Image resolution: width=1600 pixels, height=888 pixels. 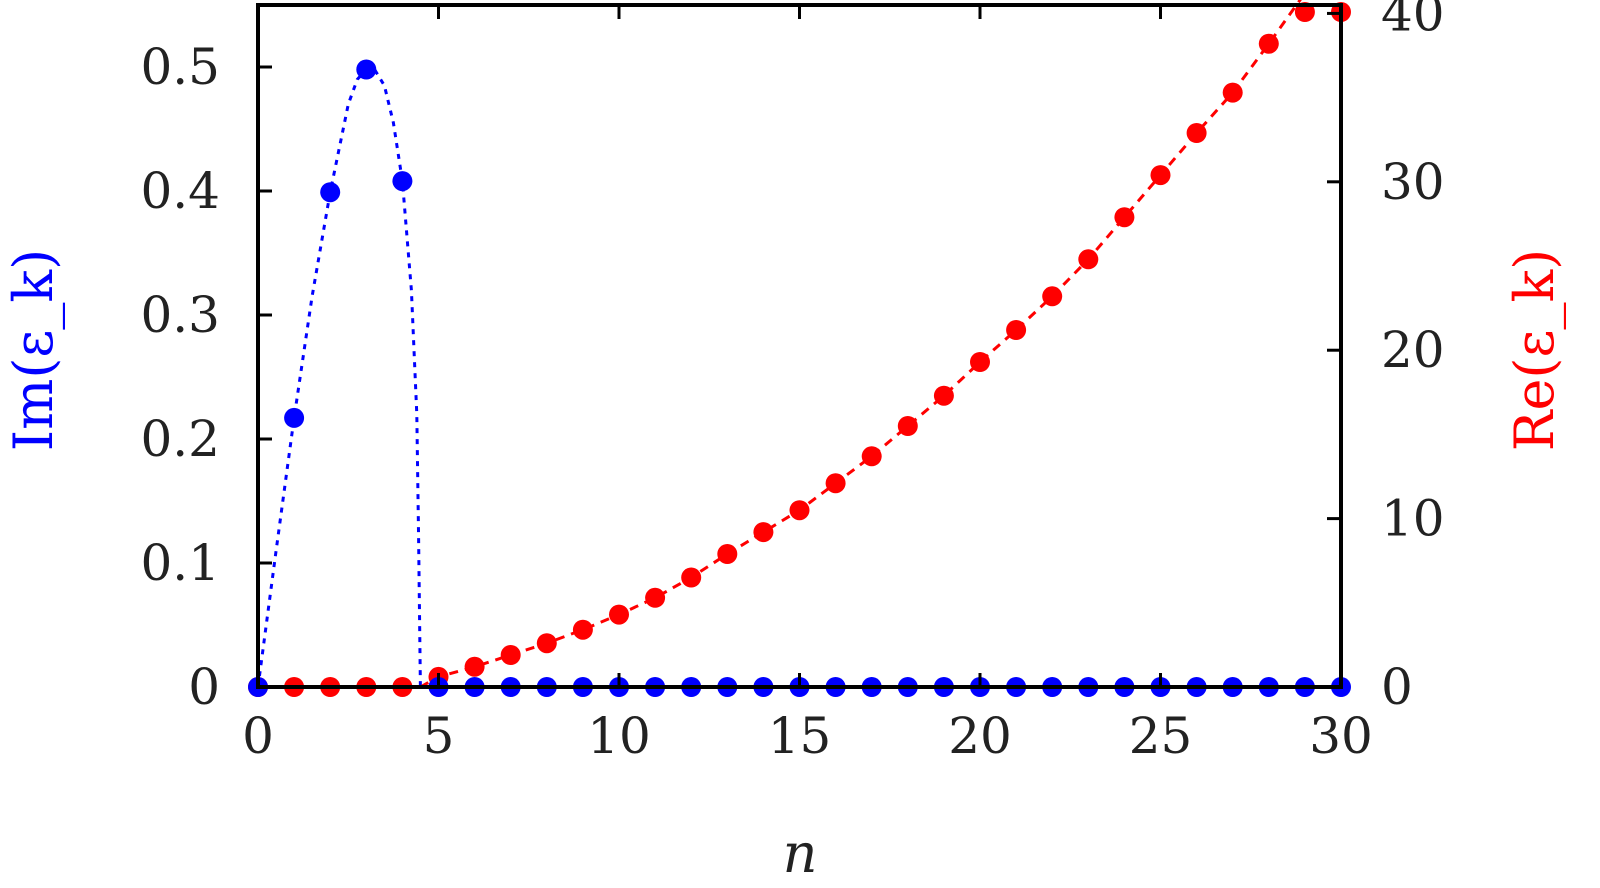 I want to click on left-y-tick-label: 0.3, so click(x=180, y=315).